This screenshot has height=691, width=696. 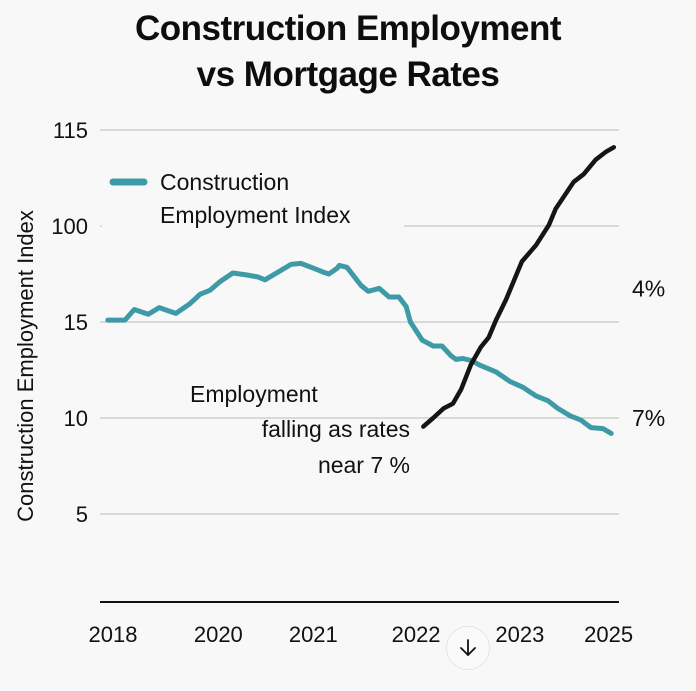 I want to click on right-label-7pct: 7%, so click(x=648, y=418).